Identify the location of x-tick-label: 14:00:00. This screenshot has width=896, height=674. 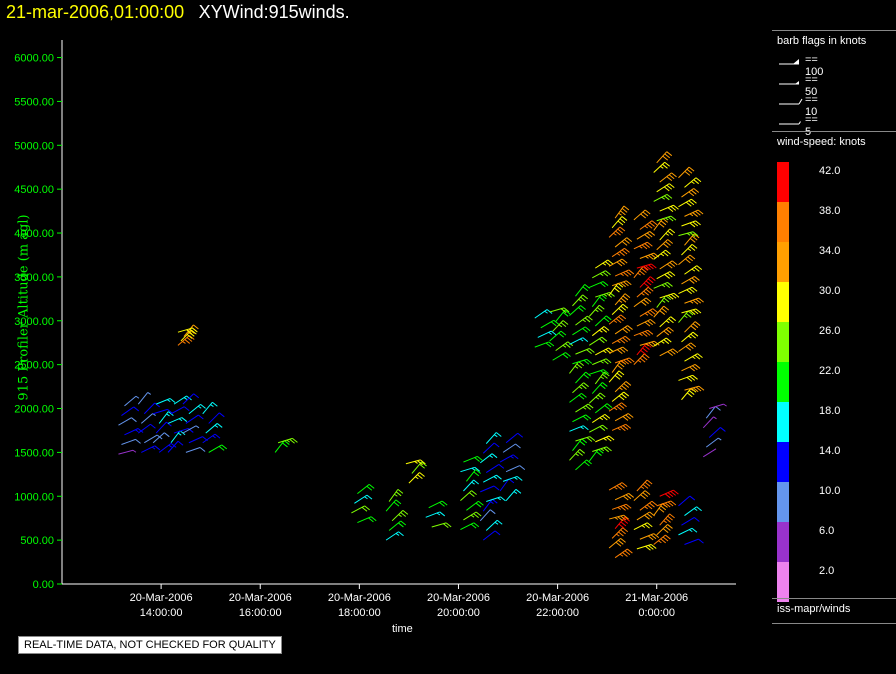
(161, 613).